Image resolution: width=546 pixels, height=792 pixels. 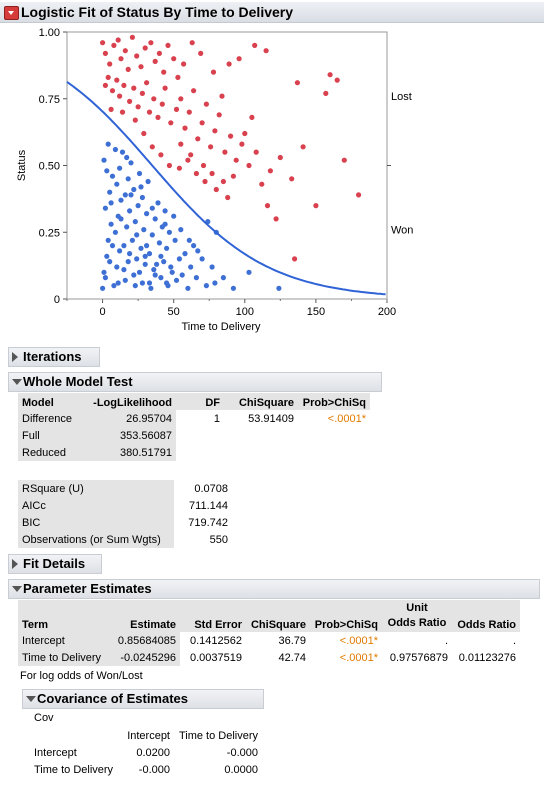 I want to click on table-row: AICc 711.144, so click(x=125, y=505).